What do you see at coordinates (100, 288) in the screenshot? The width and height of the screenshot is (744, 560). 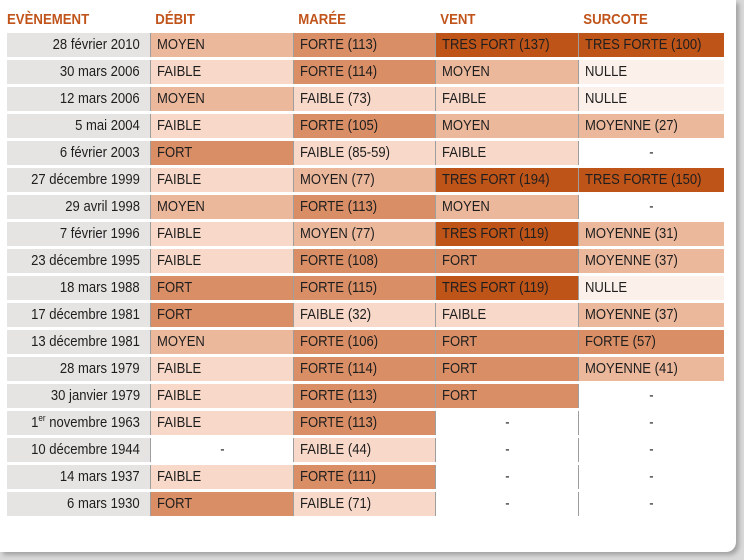 I see `event-date: 18 mars 1988` at bounding box center [100, 288].